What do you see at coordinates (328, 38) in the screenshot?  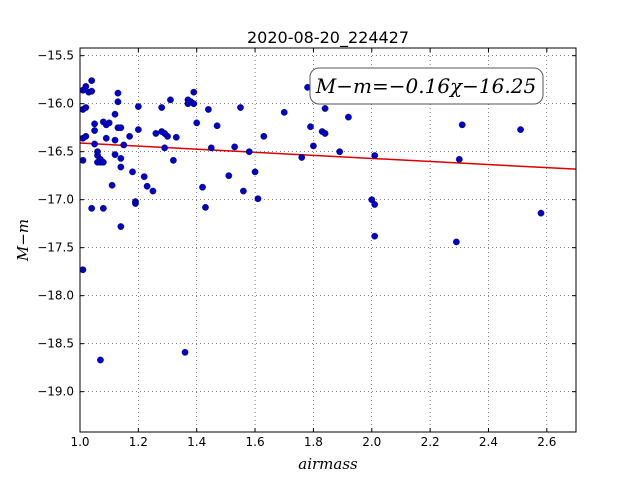 I see `chart-title: 2020-08-20_224427` at bounding box center [328, 38].